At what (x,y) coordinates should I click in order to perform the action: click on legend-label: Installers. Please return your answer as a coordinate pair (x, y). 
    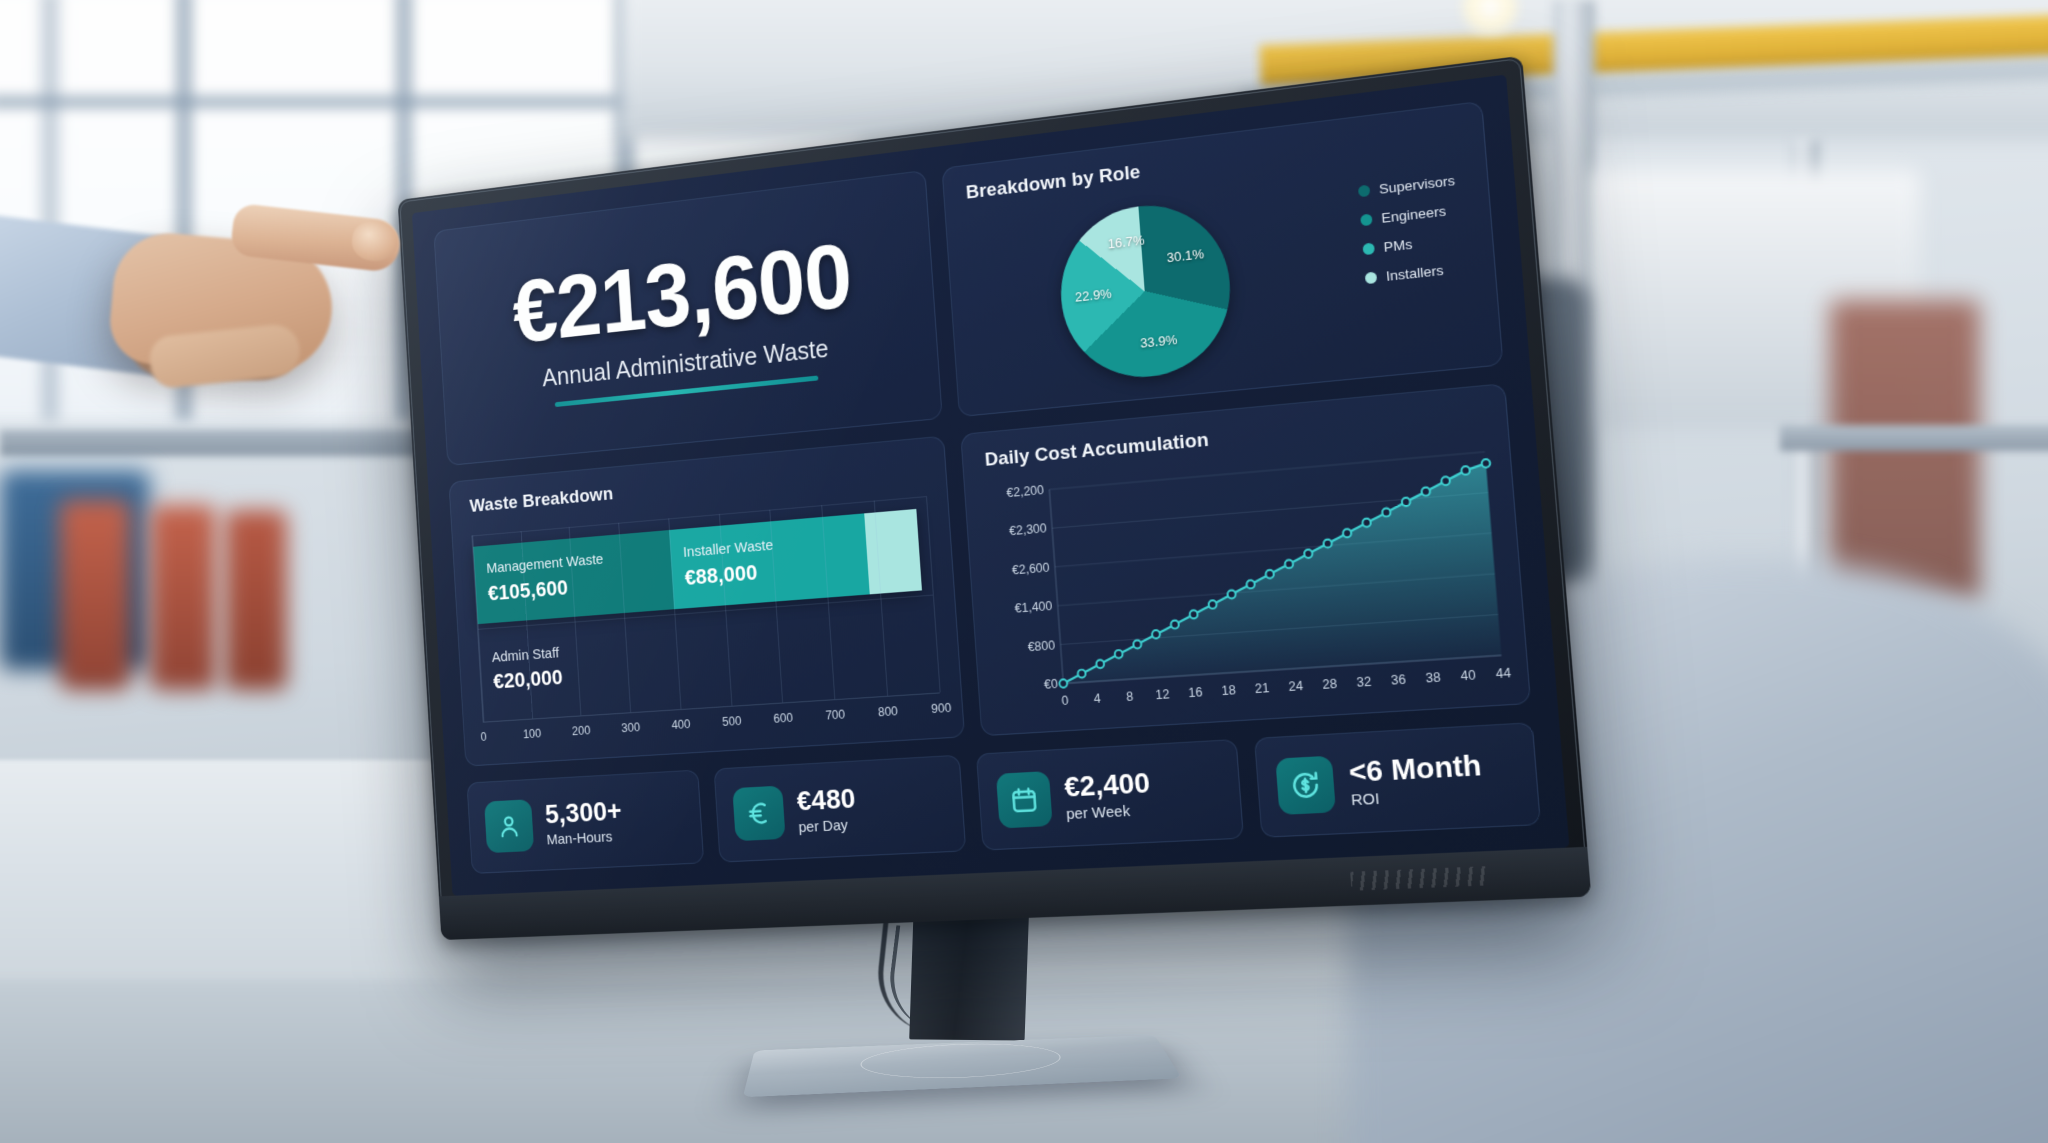
    Looking at the image, I should click on (1415, 273).